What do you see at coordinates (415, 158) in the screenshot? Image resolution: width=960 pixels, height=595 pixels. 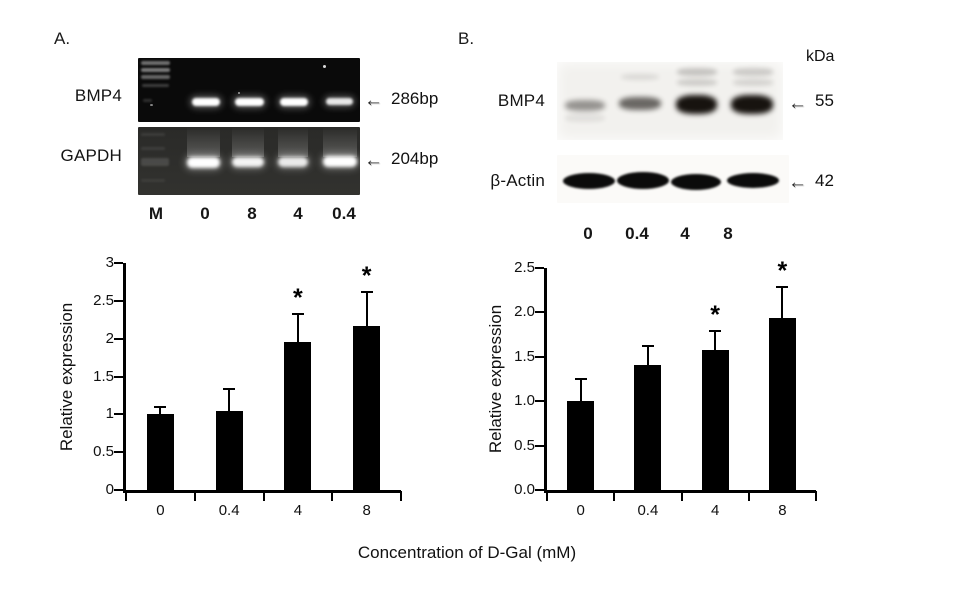 I see `band-size-204bp: 204bp` at bounding box center [415, 158].